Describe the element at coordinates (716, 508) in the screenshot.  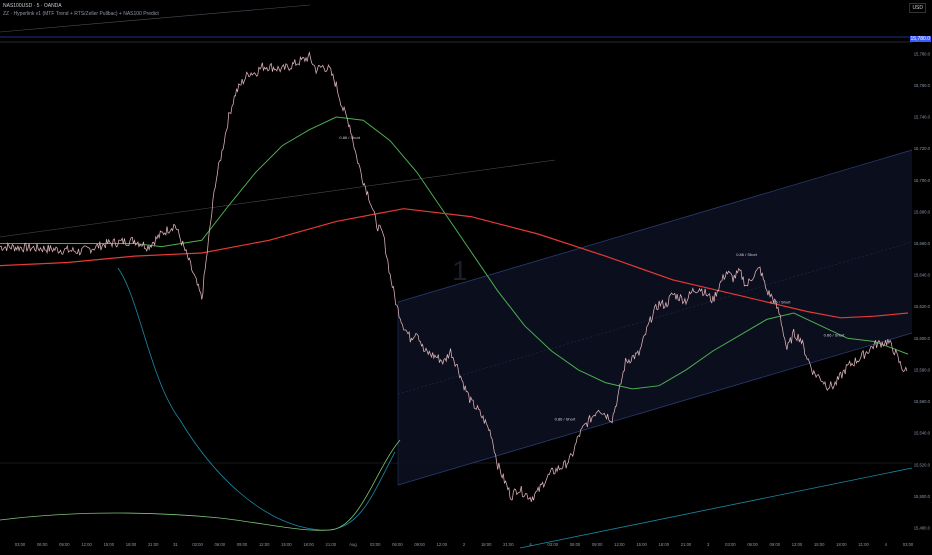
I see `long-trend-cyan` at that location.